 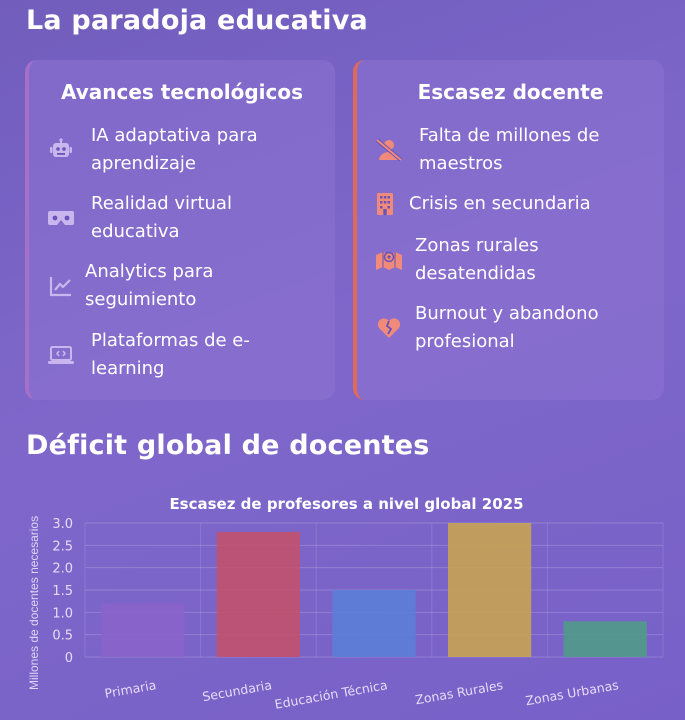 What do you see at coordinates (237, 690) in the screenshot?
I see `x-tick-label: Secundaria` at bounding box center [237, 690].